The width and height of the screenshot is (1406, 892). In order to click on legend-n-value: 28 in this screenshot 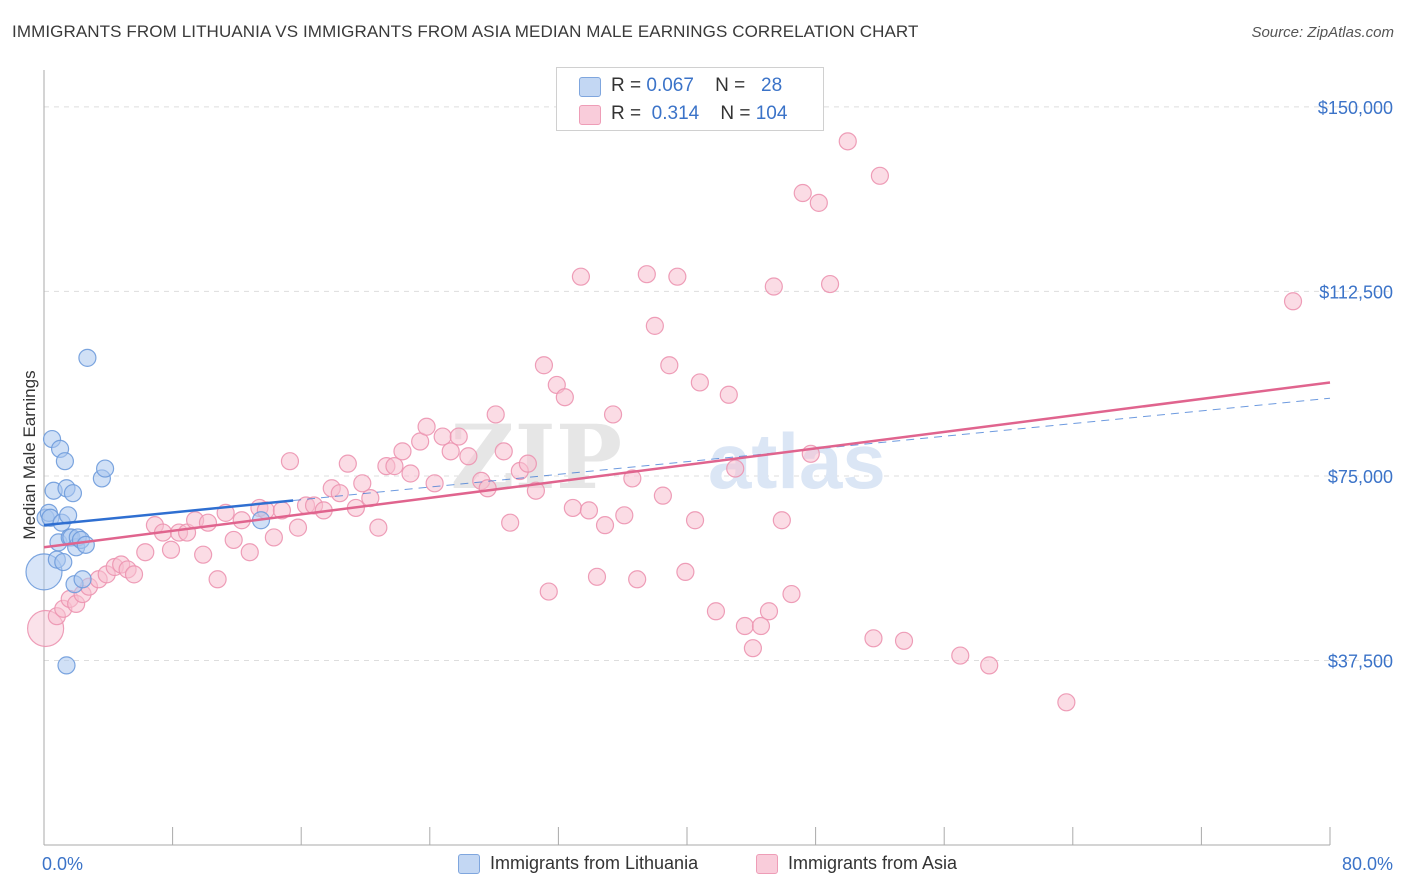, I will do `click(772, 85)`.